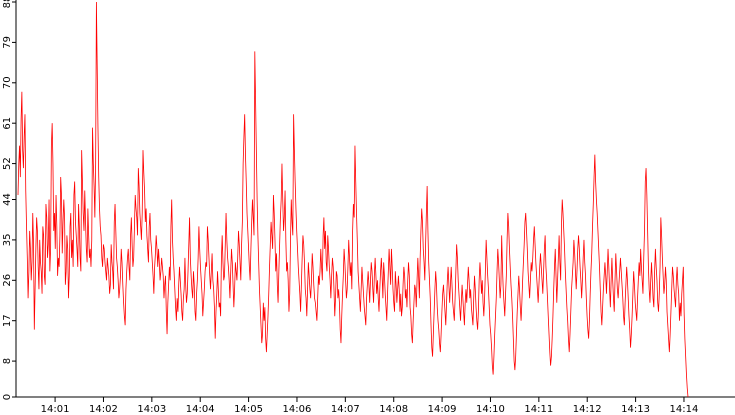 The width and height of the screenshot is (735, 415). What do you see at coordinates (248, 409) in the screenshot?
I see `x-tick-label: 14:05` at bounding box center [248, 409].